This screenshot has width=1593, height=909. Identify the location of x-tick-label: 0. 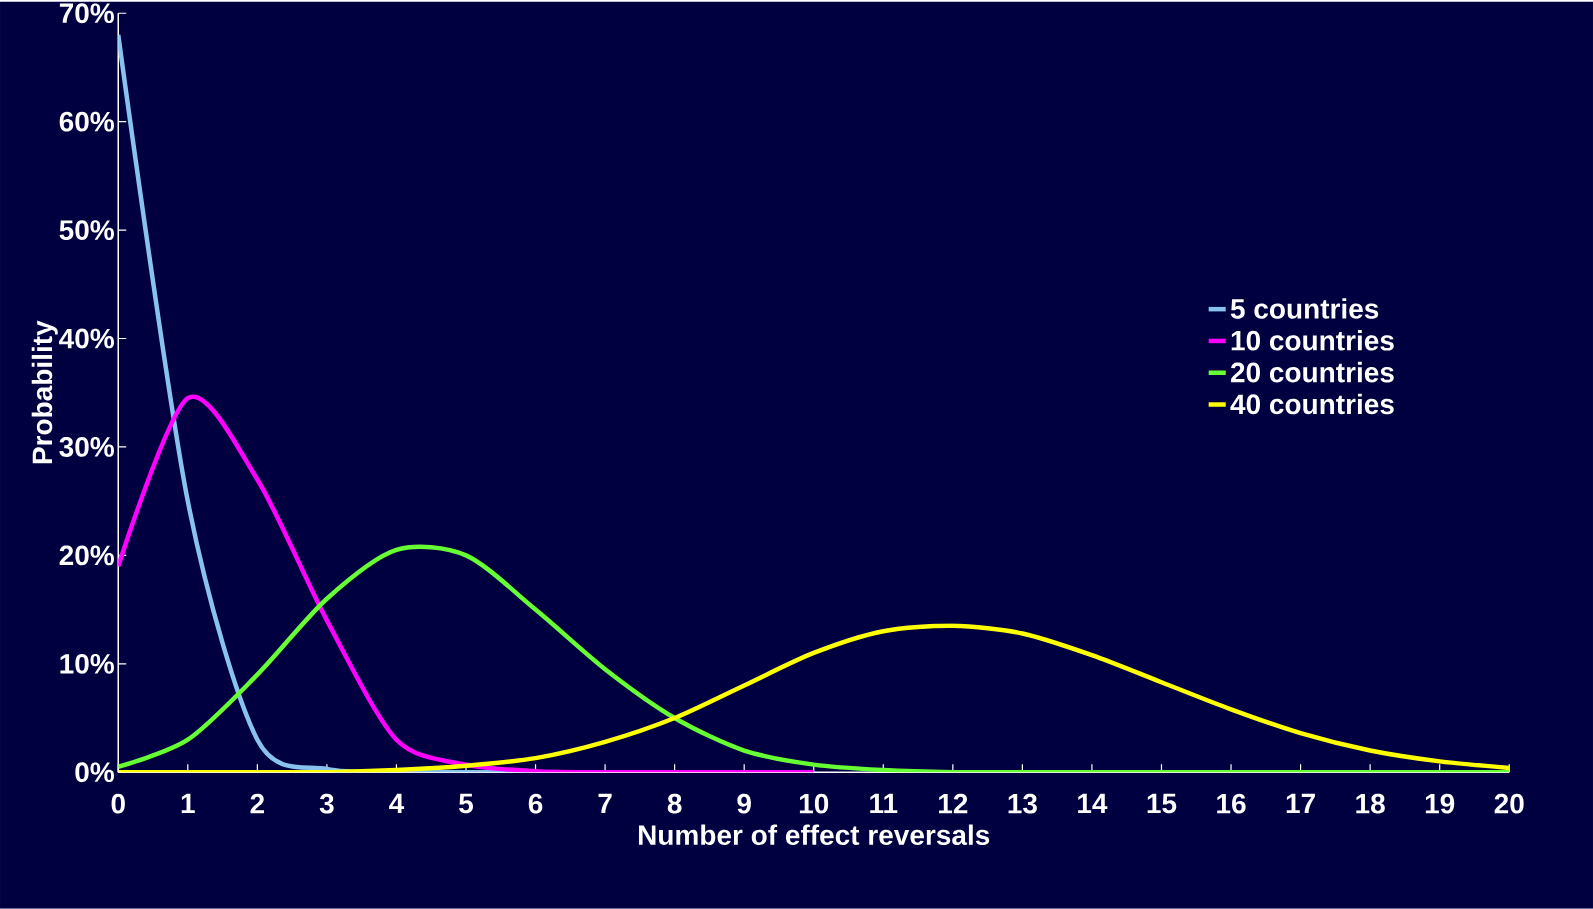
(118, 803).